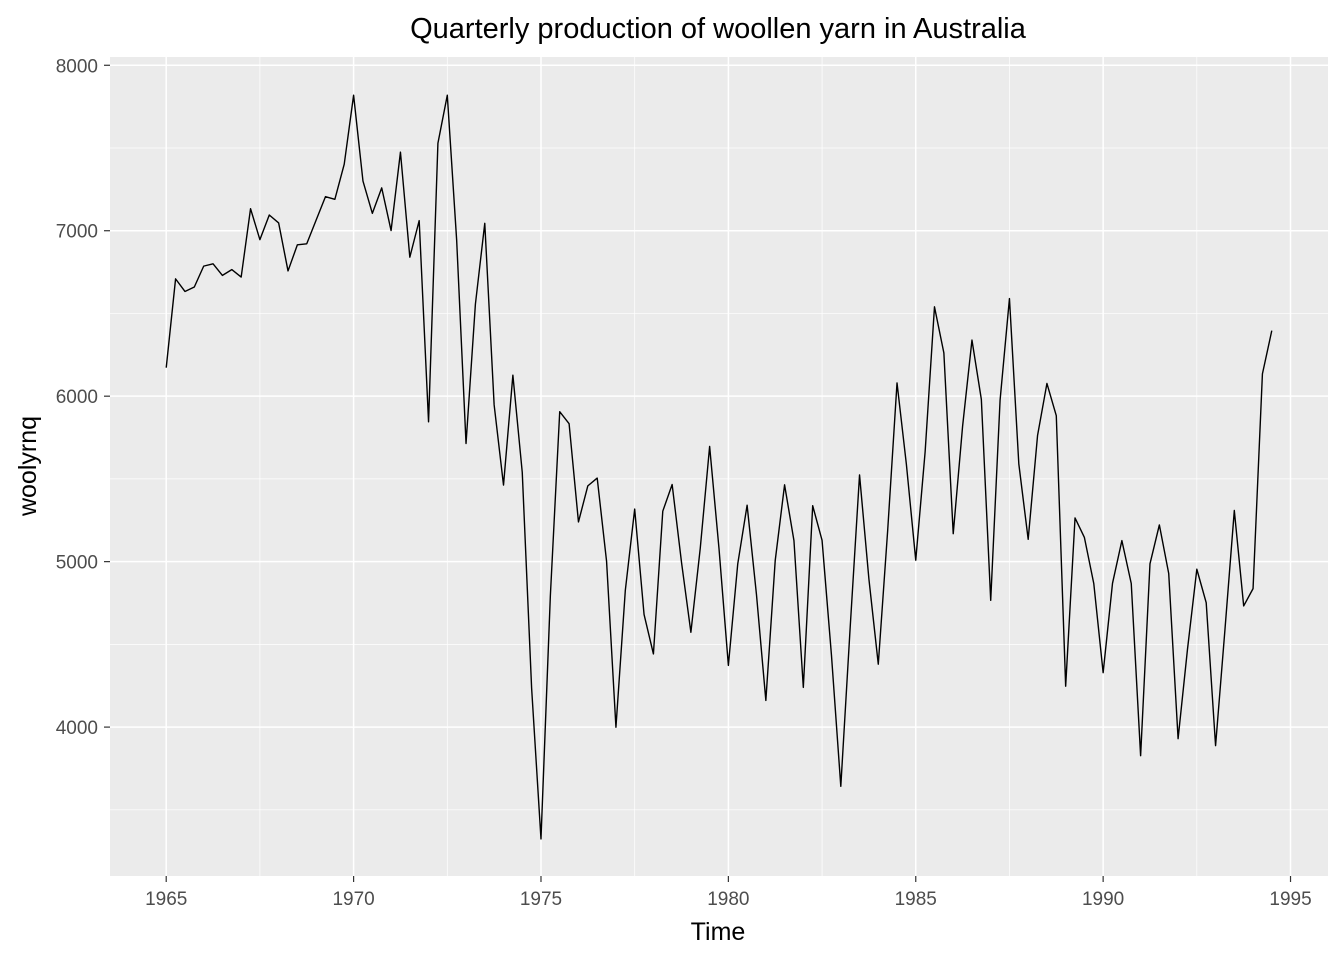 The image size is (1344, 960). Describe the element at coordinates (1103, 899) in the screenshot. I see `x-tick-label: 1990` at that location.